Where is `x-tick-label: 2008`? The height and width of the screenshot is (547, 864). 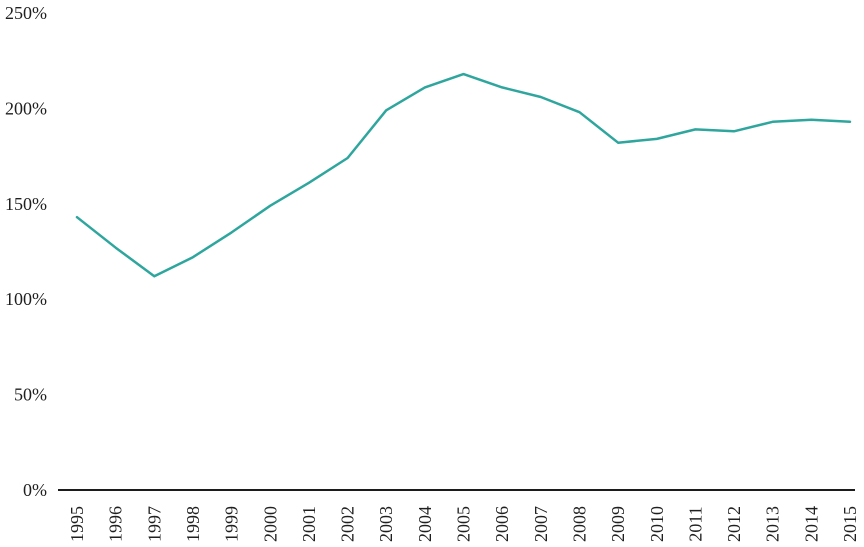 x-tick-label: 2008 is located at coordinates (580, 524).